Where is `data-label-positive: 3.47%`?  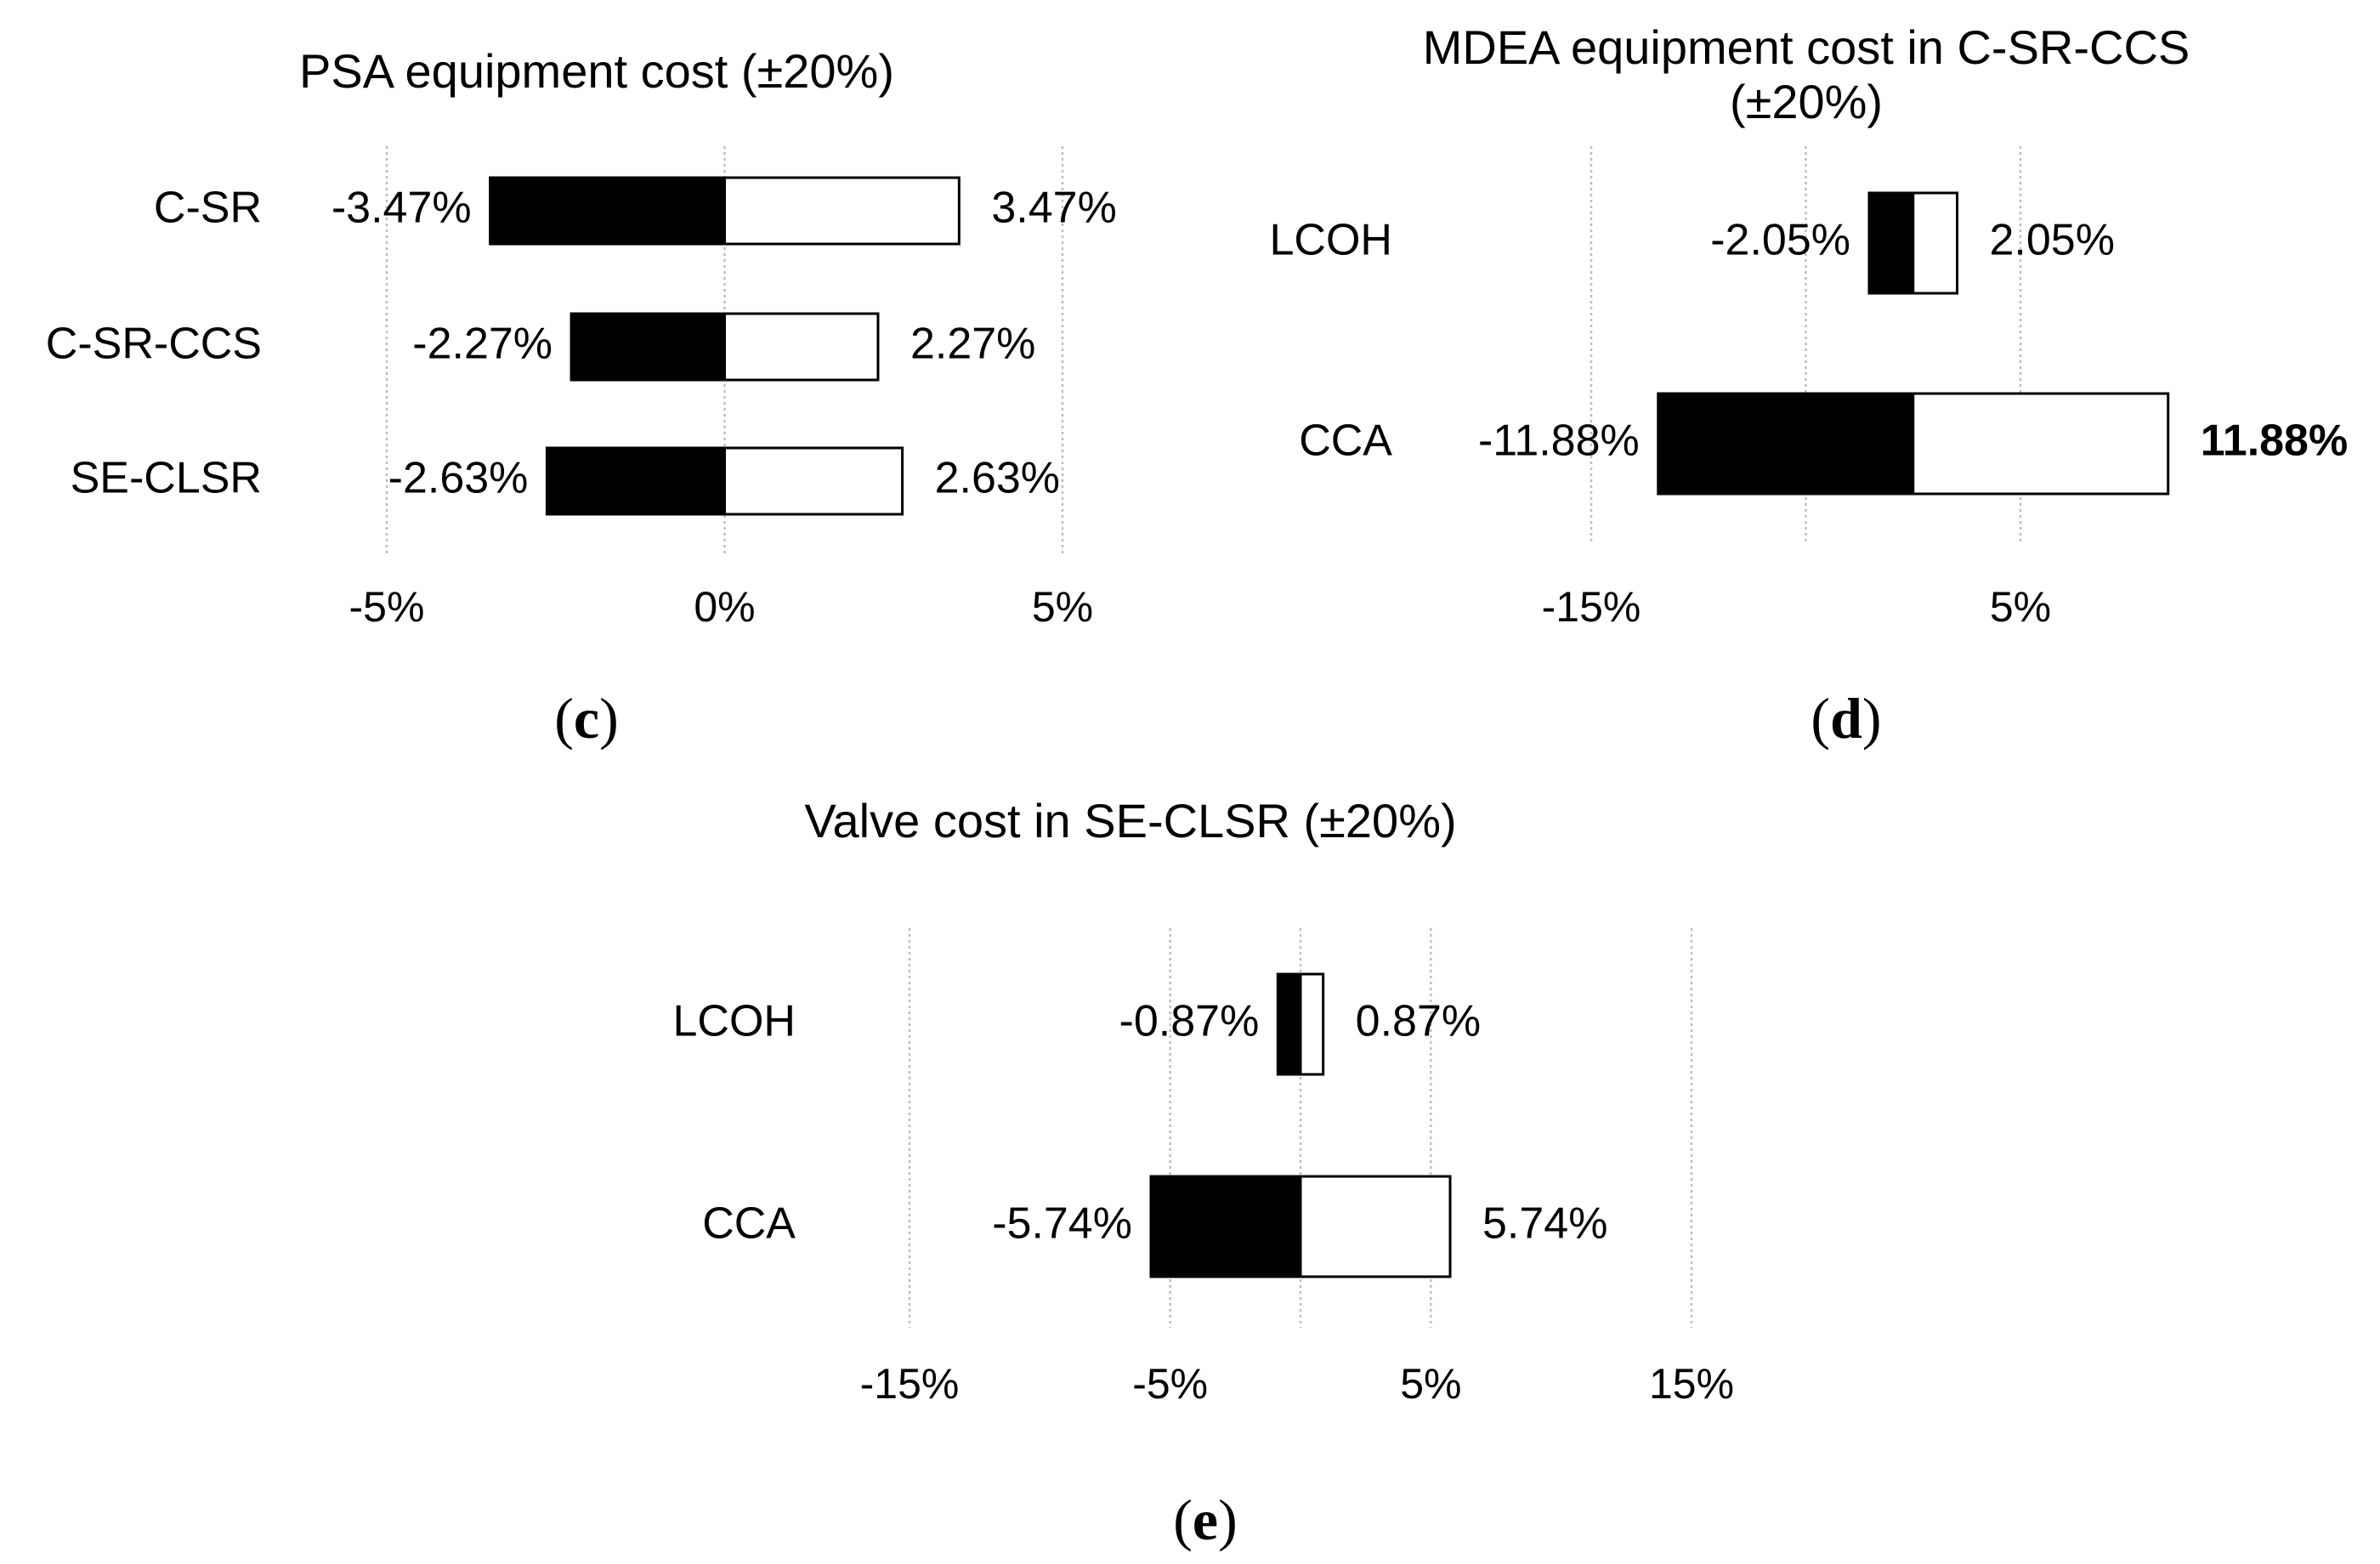 data-label-positive: 3.47% is located at coordinates (1053, 208).